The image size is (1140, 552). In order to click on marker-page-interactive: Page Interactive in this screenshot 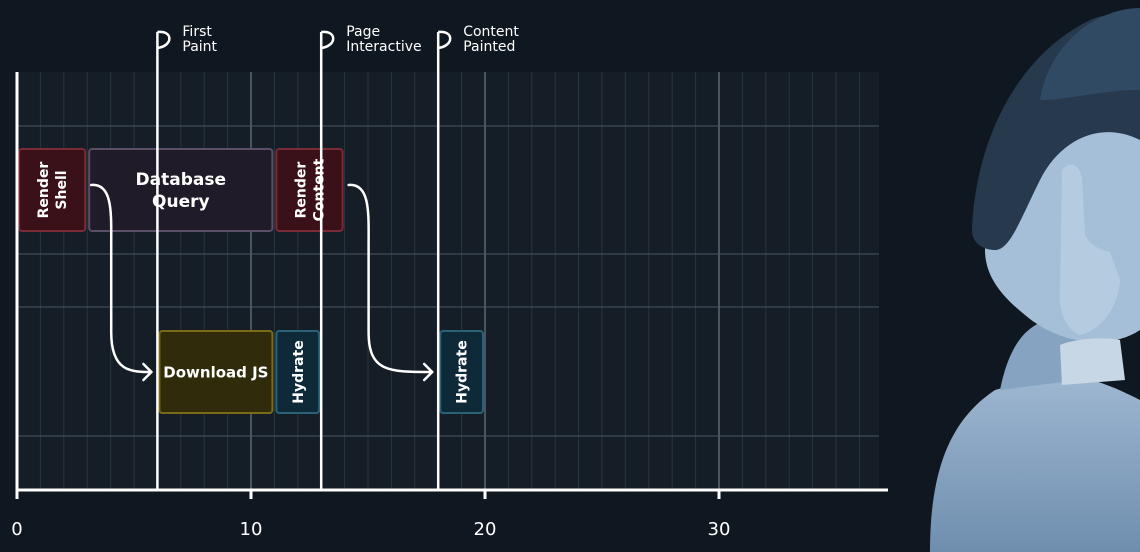, I will do `click(370, 257)`.